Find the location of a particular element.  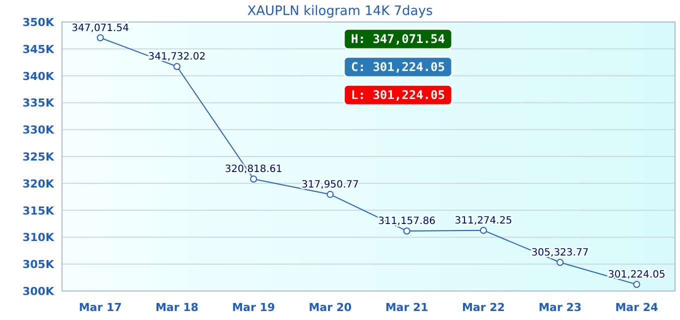

y-tick-label: 305K is located at coordinates (38, 265).